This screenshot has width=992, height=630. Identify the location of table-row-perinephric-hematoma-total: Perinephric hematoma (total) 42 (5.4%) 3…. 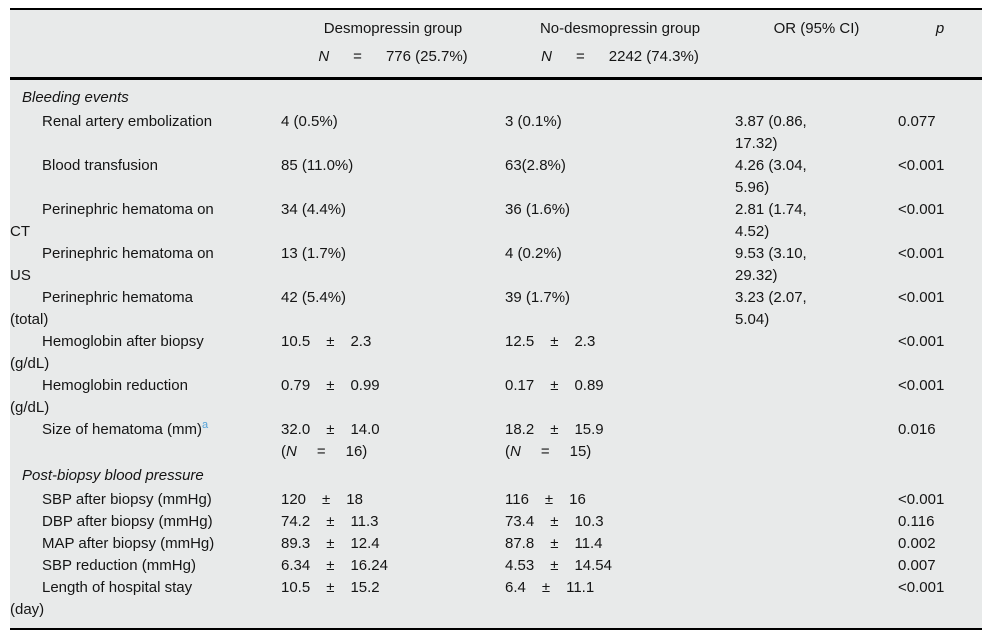
(496, 309).